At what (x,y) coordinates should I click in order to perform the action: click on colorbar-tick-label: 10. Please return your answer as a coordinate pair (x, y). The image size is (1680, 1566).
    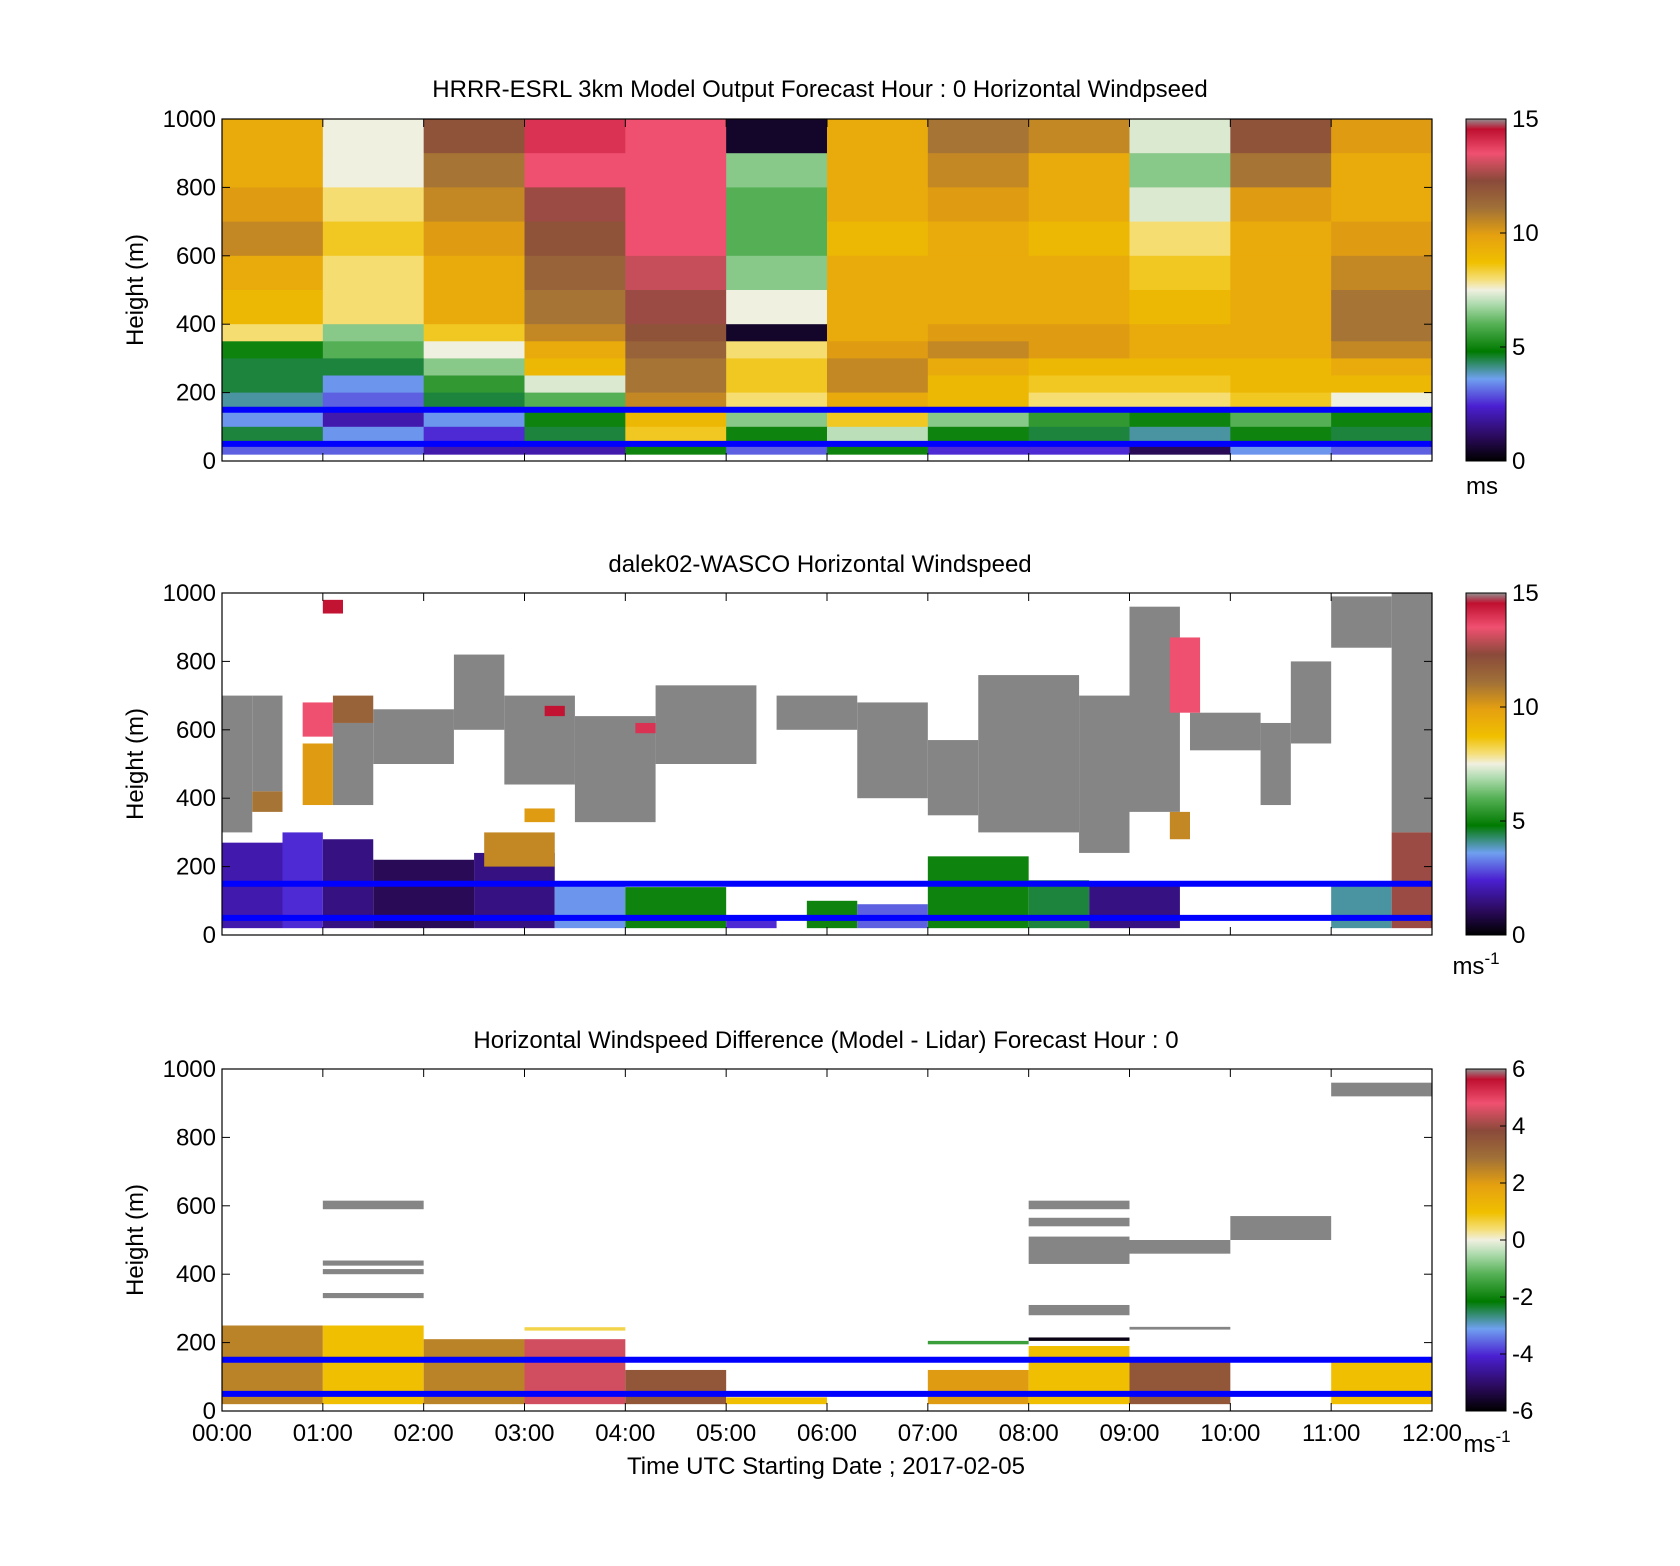
    Looking at the image, I should click on (1525, 707).